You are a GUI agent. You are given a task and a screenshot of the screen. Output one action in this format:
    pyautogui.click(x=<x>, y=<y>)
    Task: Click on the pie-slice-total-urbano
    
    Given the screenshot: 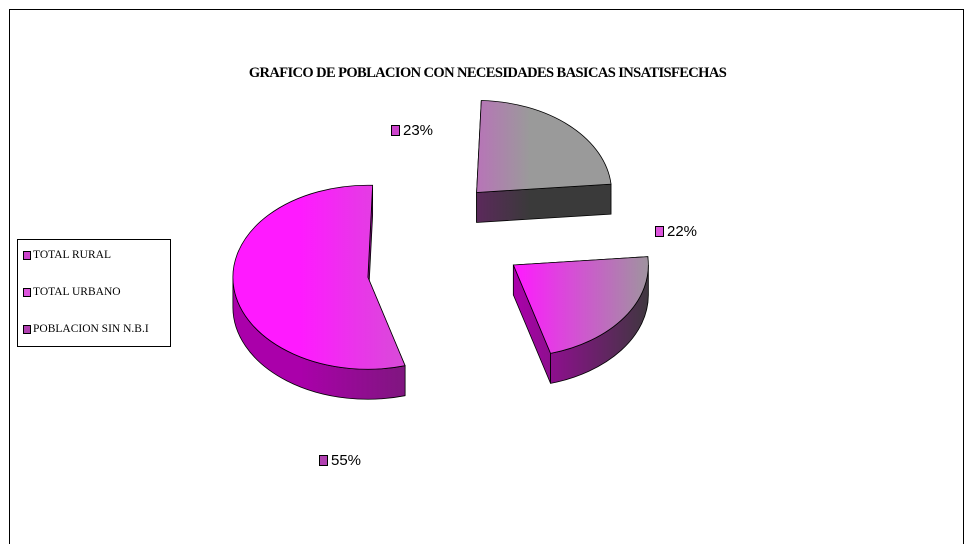 What is the action you would take?
    pyautogui.click(x=580, y=320)
    